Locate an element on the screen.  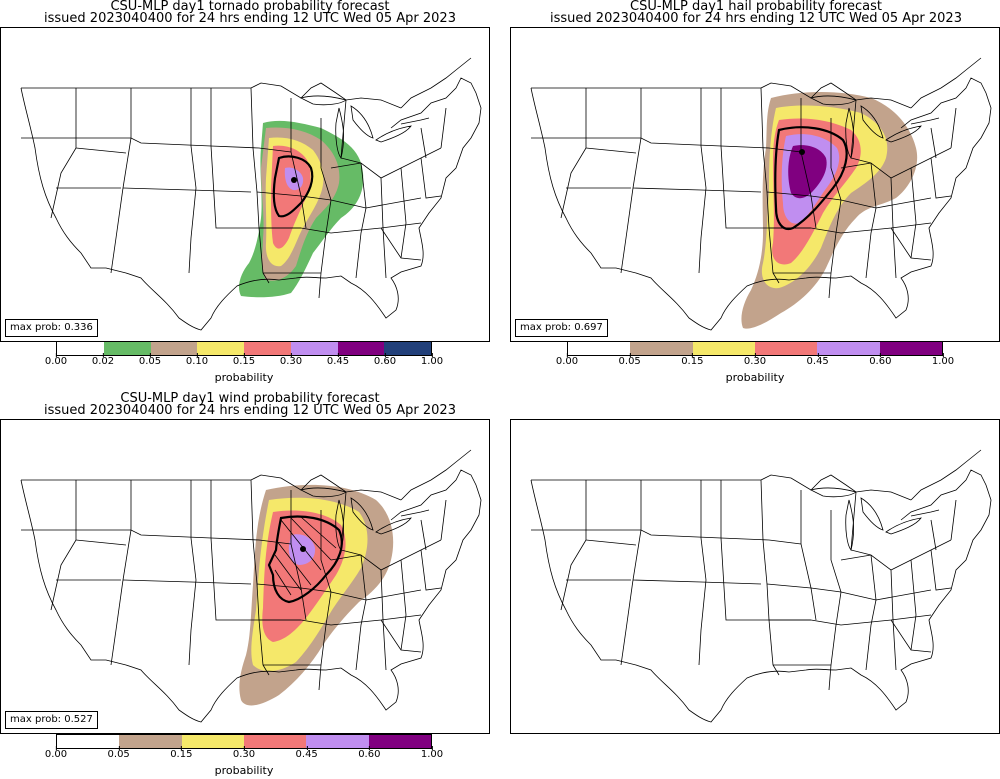
wind-colorbar: 0.00 0.05 0.15 0.30 0.45 0.60 1.00 probability is located at coordinates (244, 755).